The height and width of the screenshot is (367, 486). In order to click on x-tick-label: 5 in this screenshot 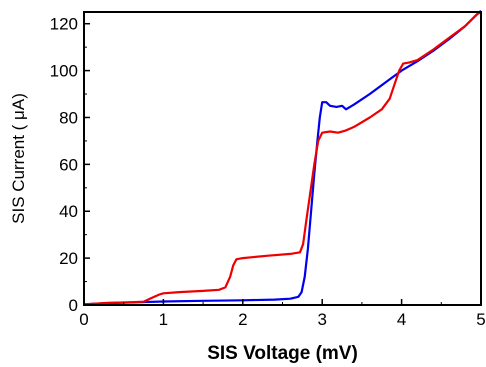, I will do `click(480, 319)`.